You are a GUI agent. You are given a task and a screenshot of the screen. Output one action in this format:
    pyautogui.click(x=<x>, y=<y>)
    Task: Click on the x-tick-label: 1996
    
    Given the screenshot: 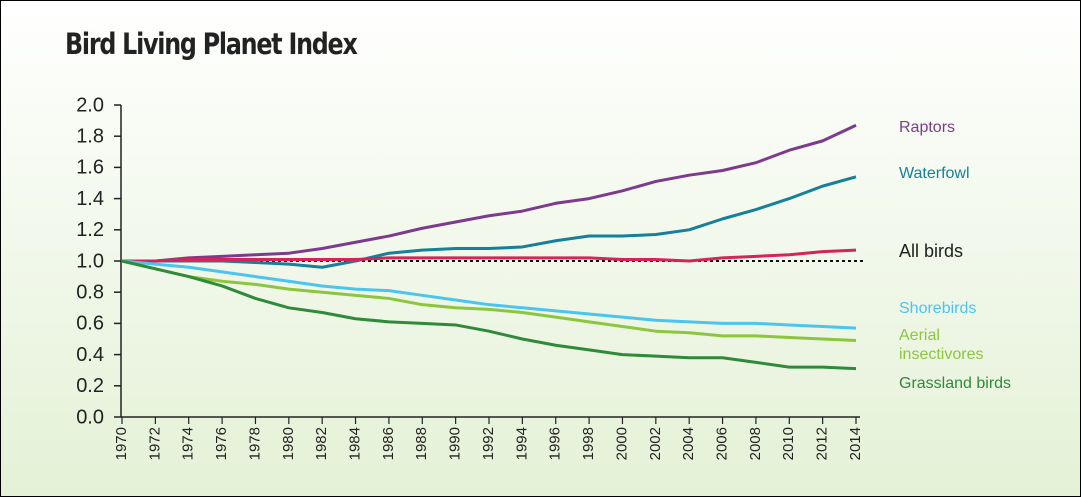 What is the action you would take?
    pyautogui.click(x=555, y=443)
    